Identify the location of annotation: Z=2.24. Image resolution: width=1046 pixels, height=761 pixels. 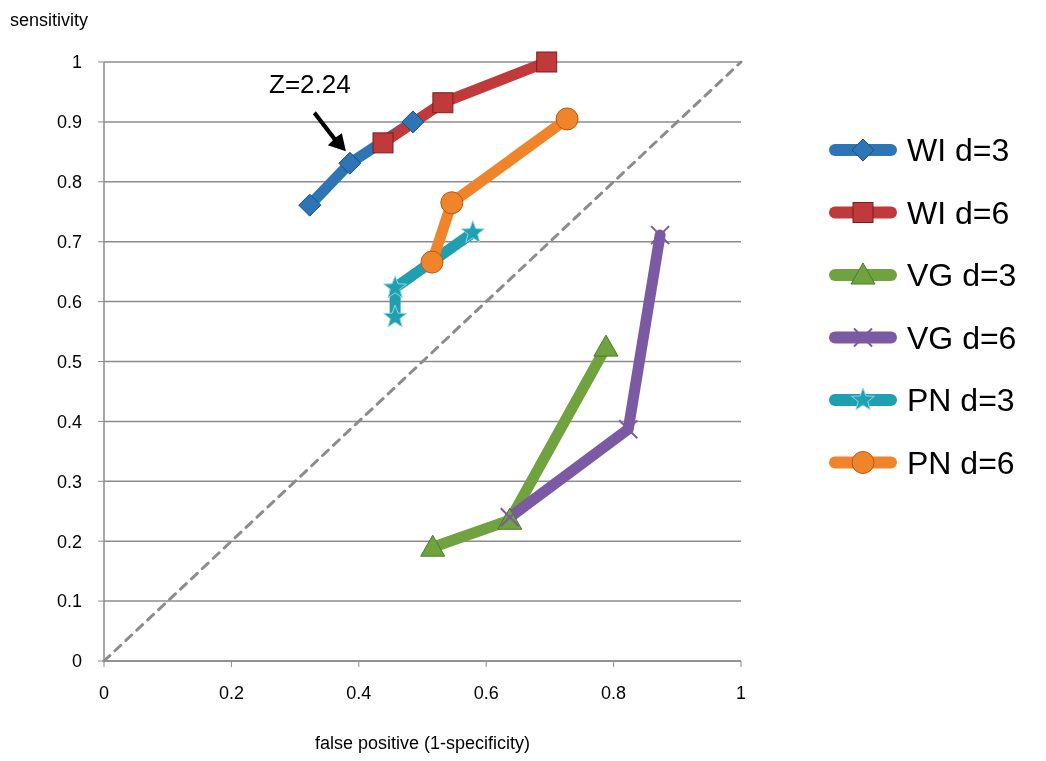
(310, 84).